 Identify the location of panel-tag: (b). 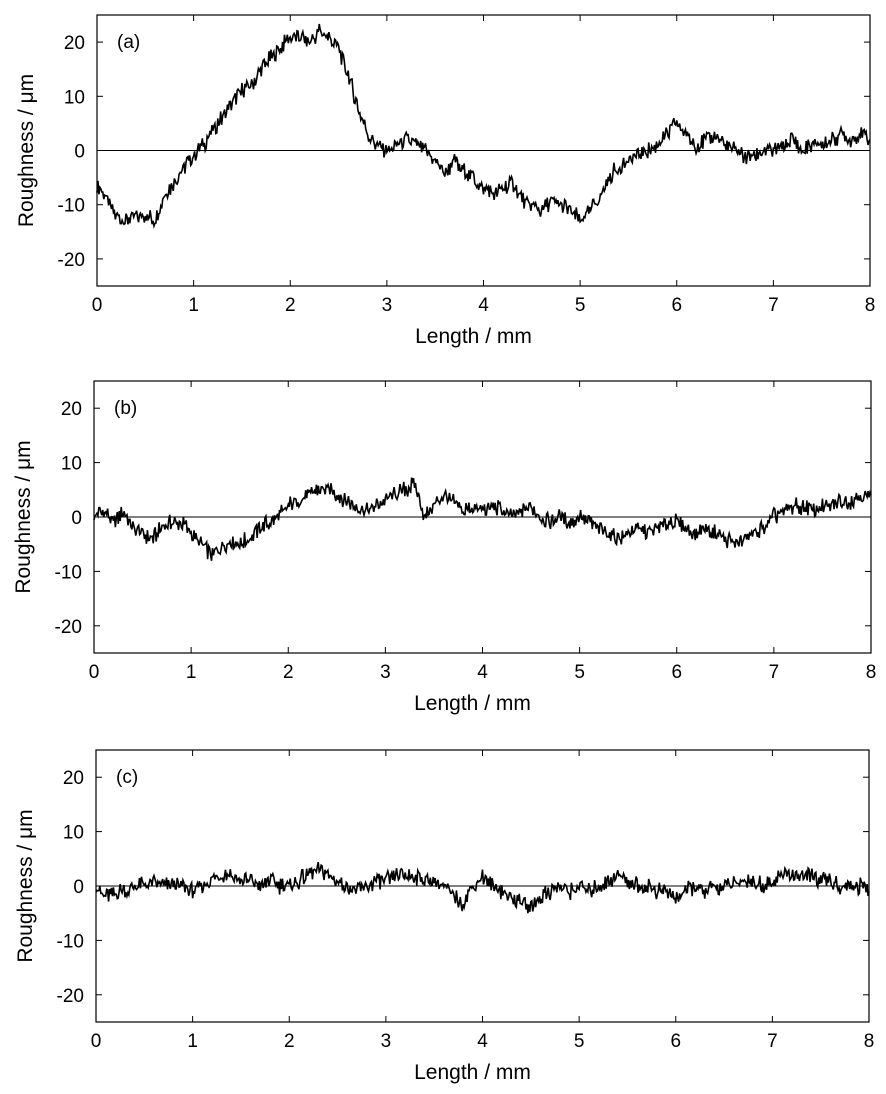
(125, 408).